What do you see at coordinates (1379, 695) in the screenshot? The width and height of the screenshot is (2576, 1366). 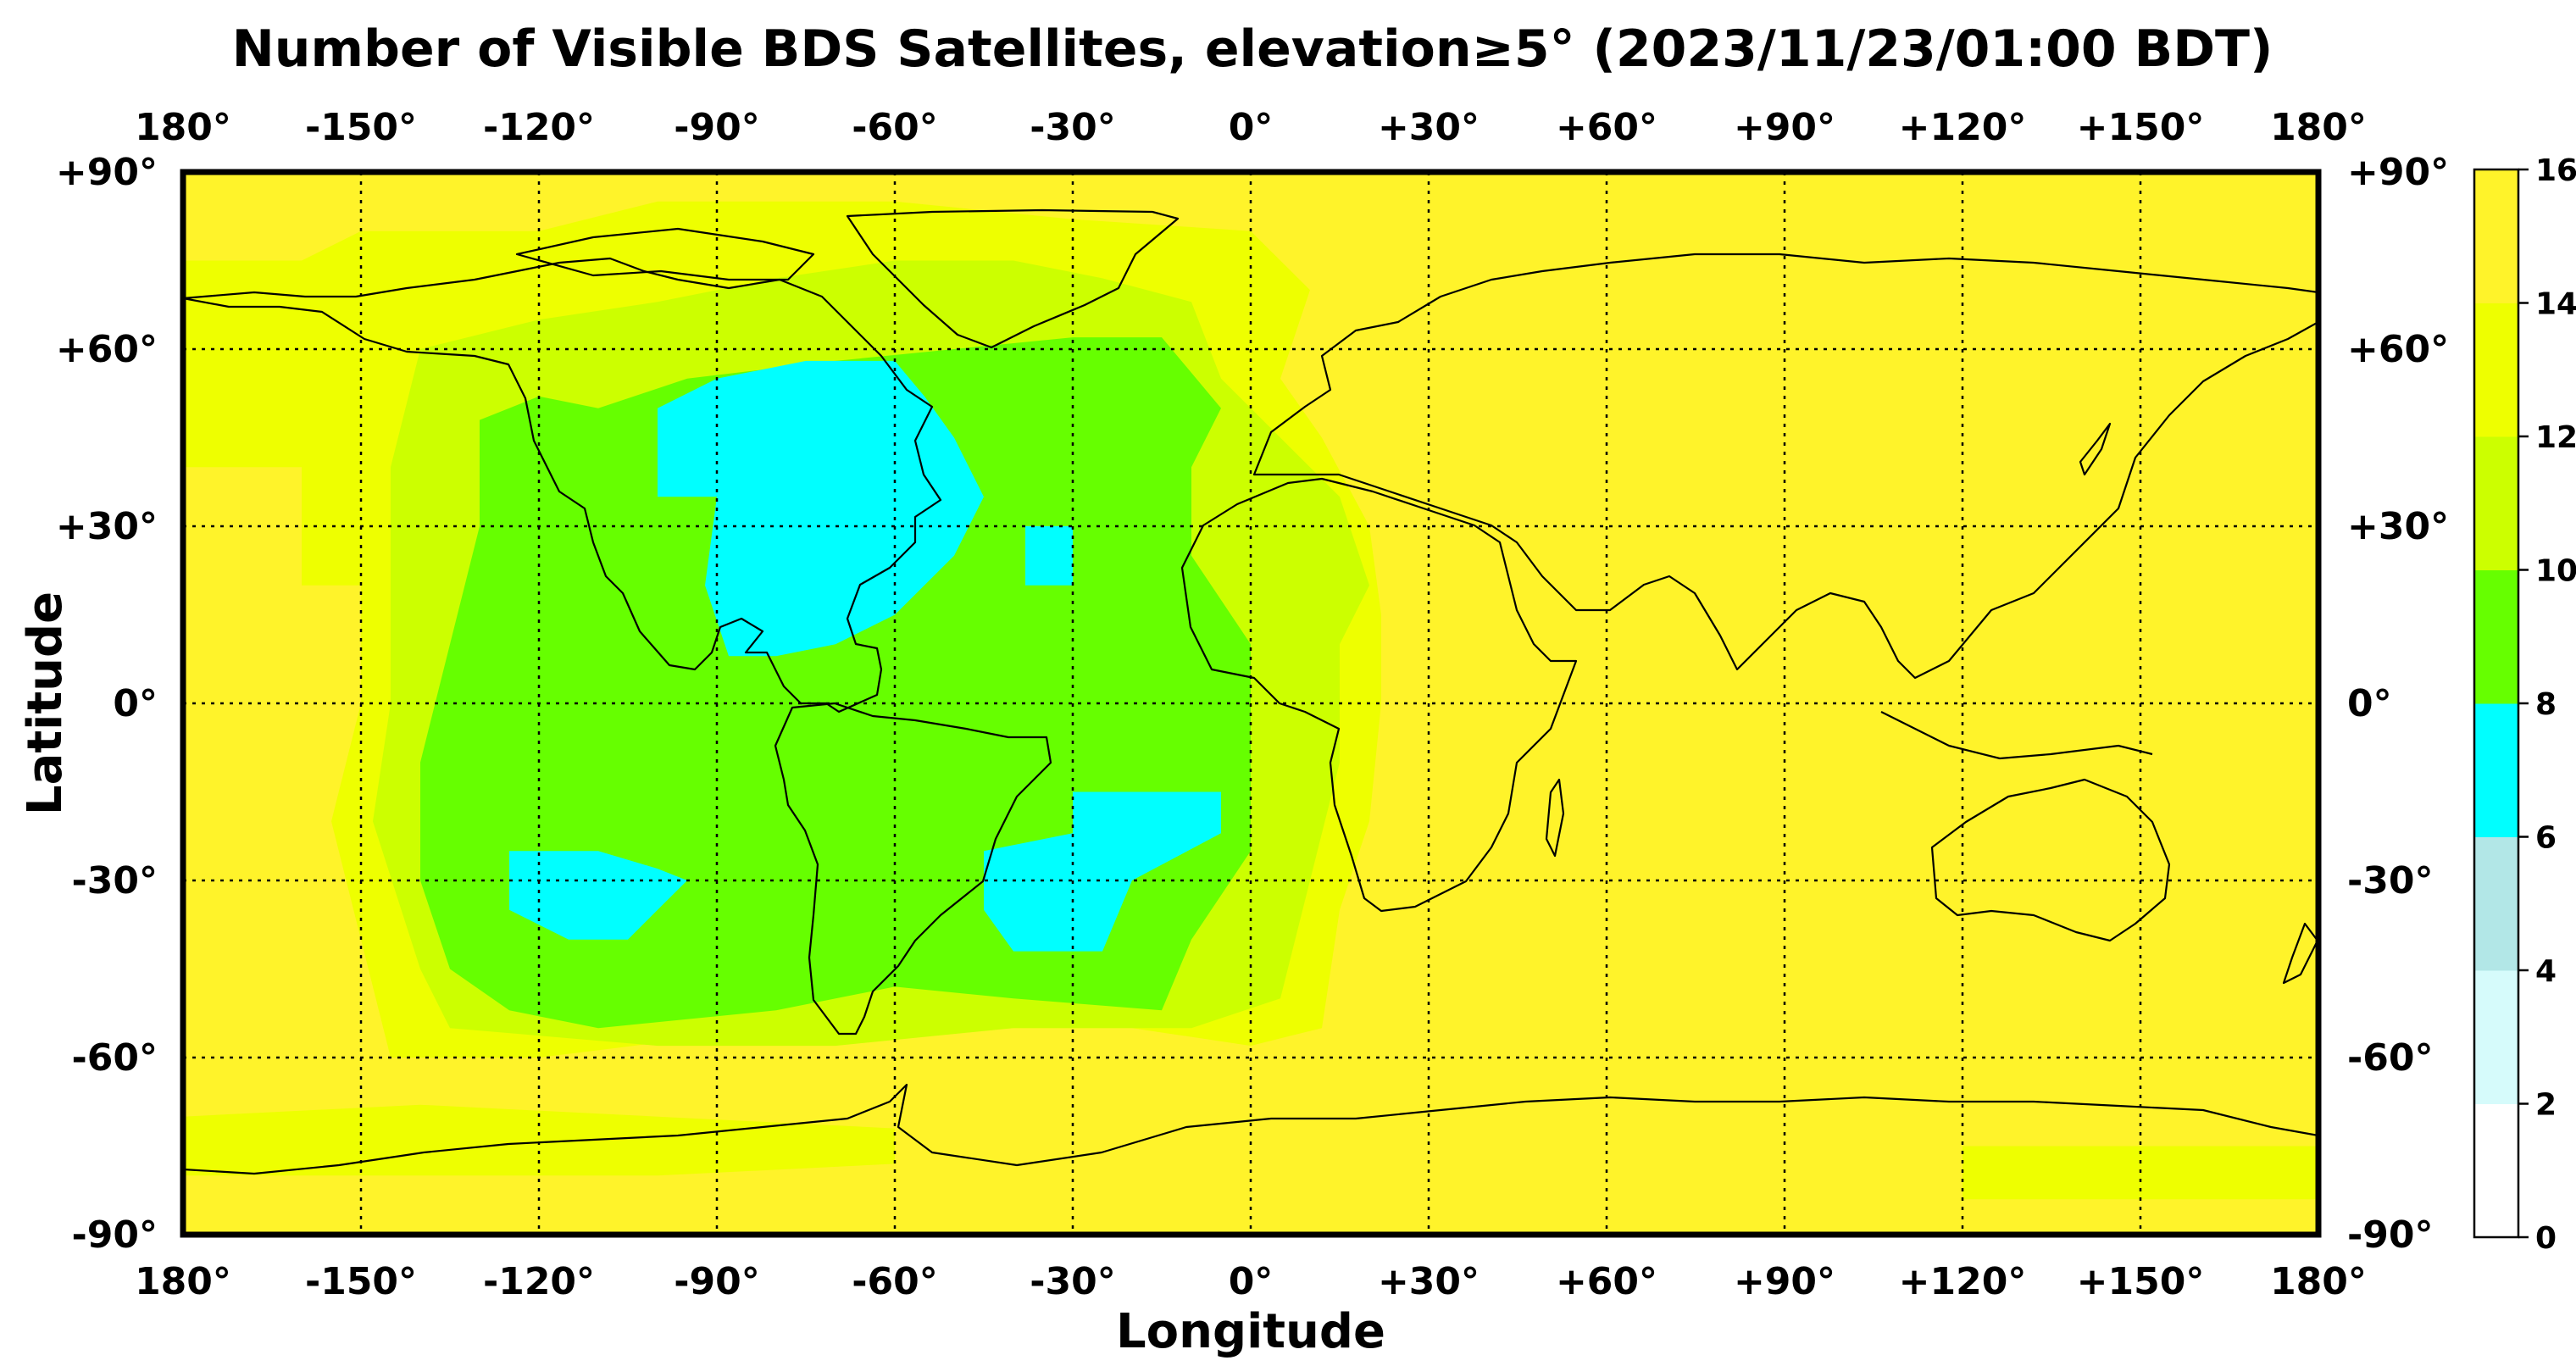 I see `coastline-africa` at bounding box center [1379, 695].